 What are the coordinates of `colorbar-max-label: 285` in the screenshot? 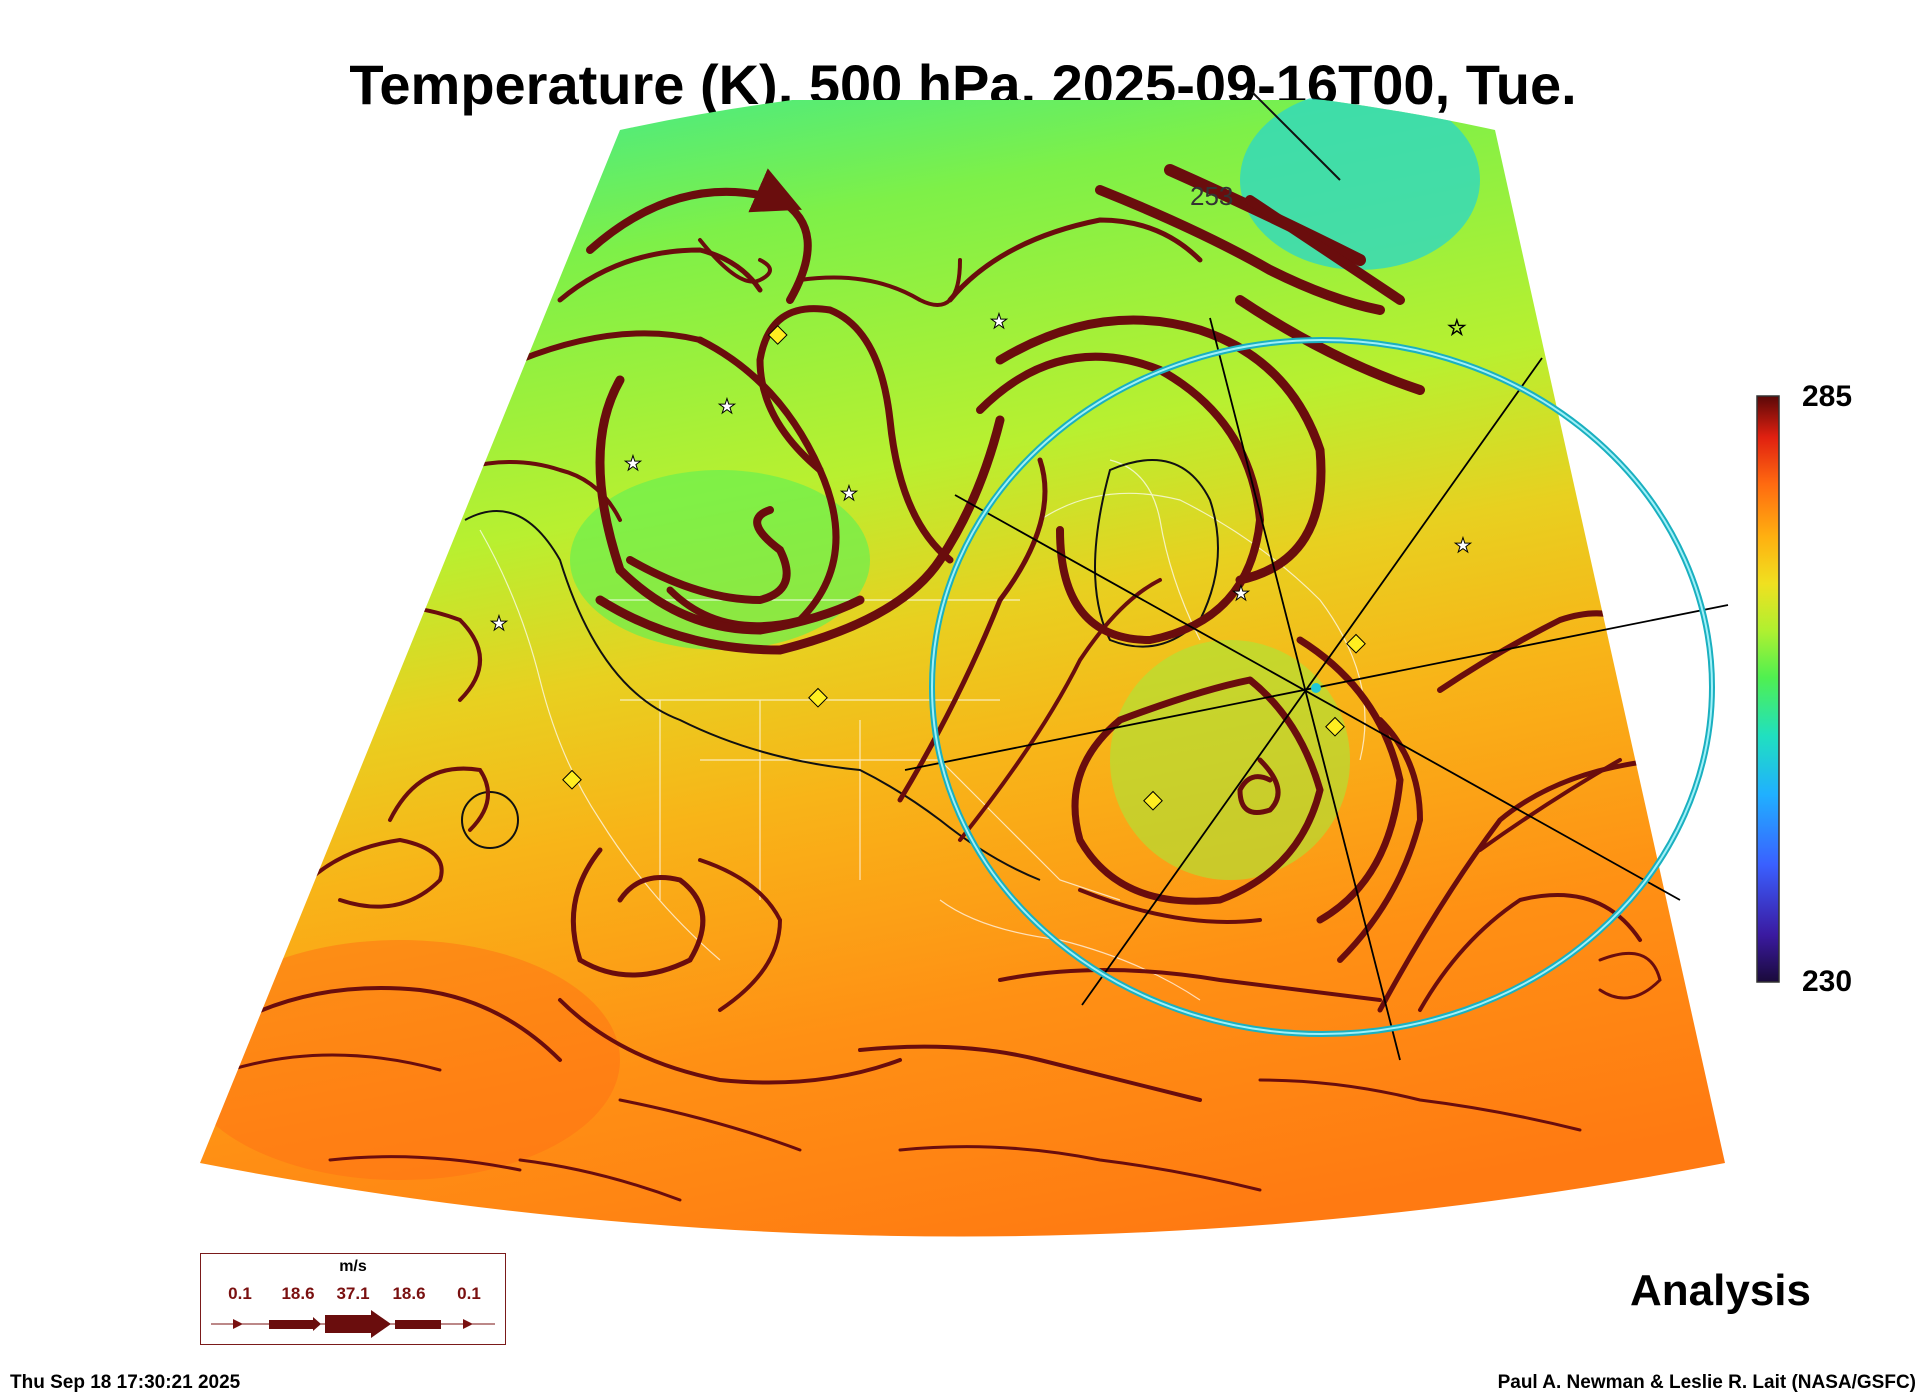 It's located at (1827, 396).